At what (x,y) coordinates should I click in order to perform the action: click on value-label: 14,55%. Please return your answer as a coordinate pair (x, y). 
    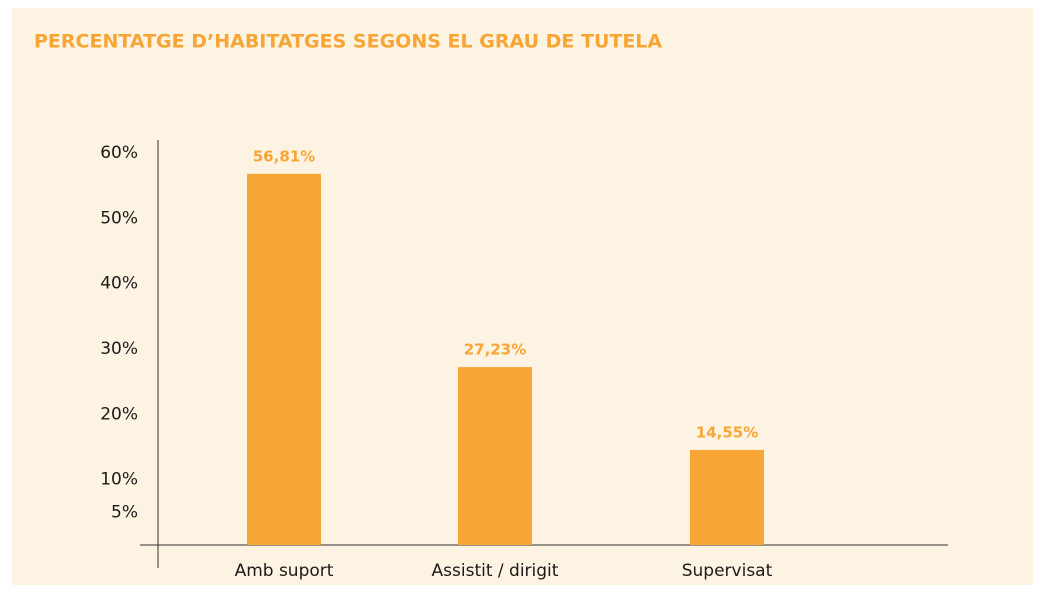
    Looking at the image, I should click on (727, 432).